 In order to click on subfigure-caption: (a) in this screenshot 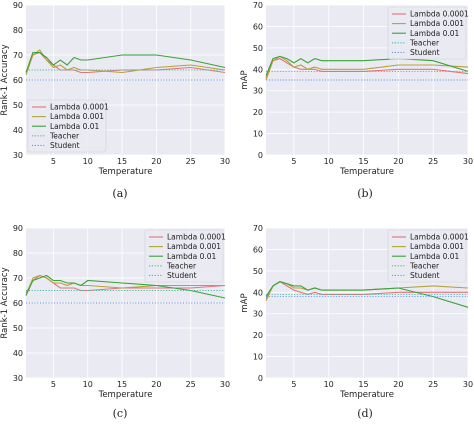, I will do `click(119, 193)`.